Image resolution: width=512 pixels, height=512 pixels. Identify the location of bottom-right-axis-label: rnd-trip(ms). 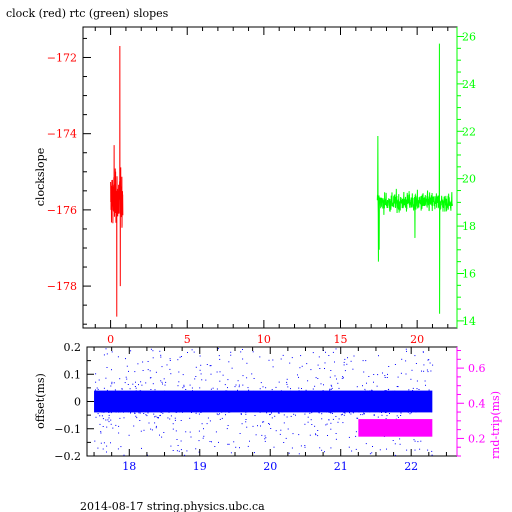
(495, 425).